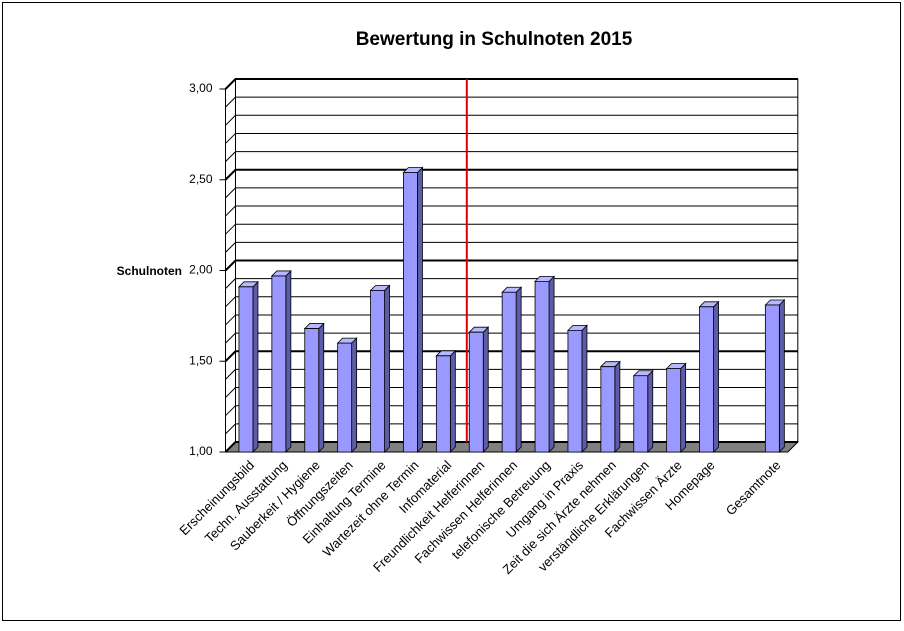 The height and width of the screenshot is (631, 904). Describe the element at coordinates (494, 39) in the screenshot. I see `chart-title: Bewertung in Schulnoten 2015` at that location.